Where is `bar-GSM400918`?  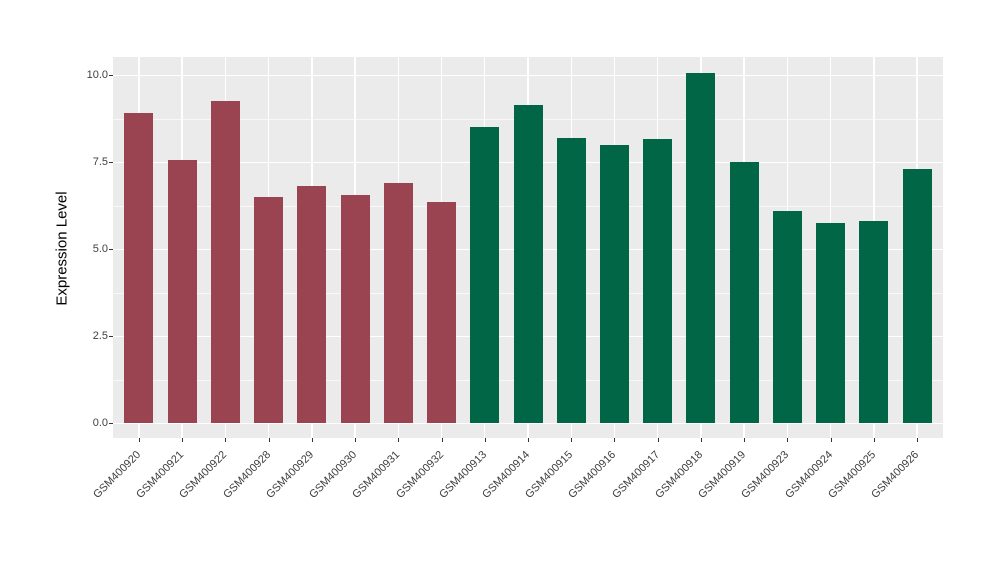
bar-GSM400918 is located at coordinates (701, 248).